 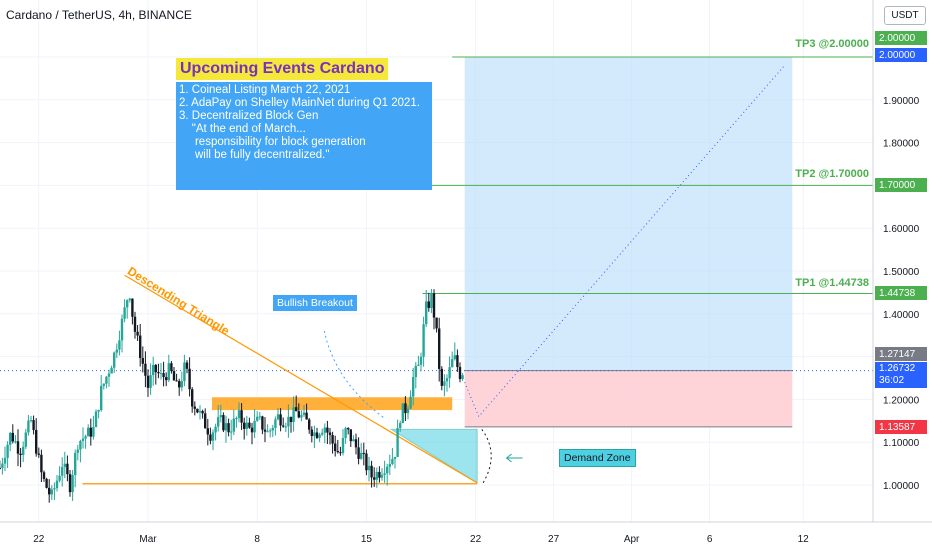 What do you see at coordinates (901, 375) in the screenshot?
I see `current-price-label: 1.26732 36:02` at bounding box center [901, 375].